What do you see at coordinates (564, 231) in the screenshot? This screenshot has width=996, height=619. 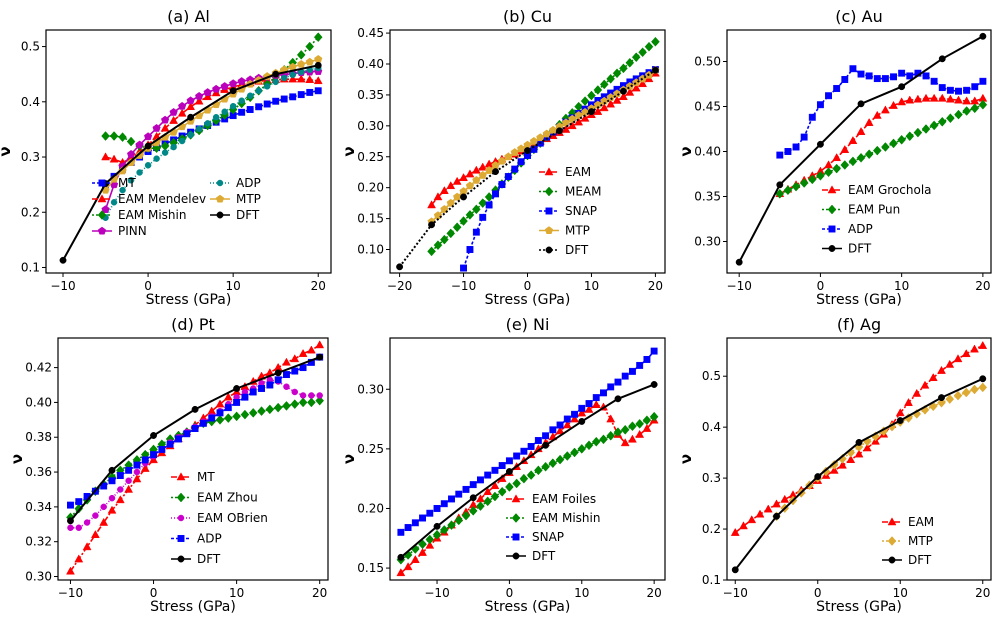 I see `legend-entry-mtp: MTP` at bounding box center [564, 231].